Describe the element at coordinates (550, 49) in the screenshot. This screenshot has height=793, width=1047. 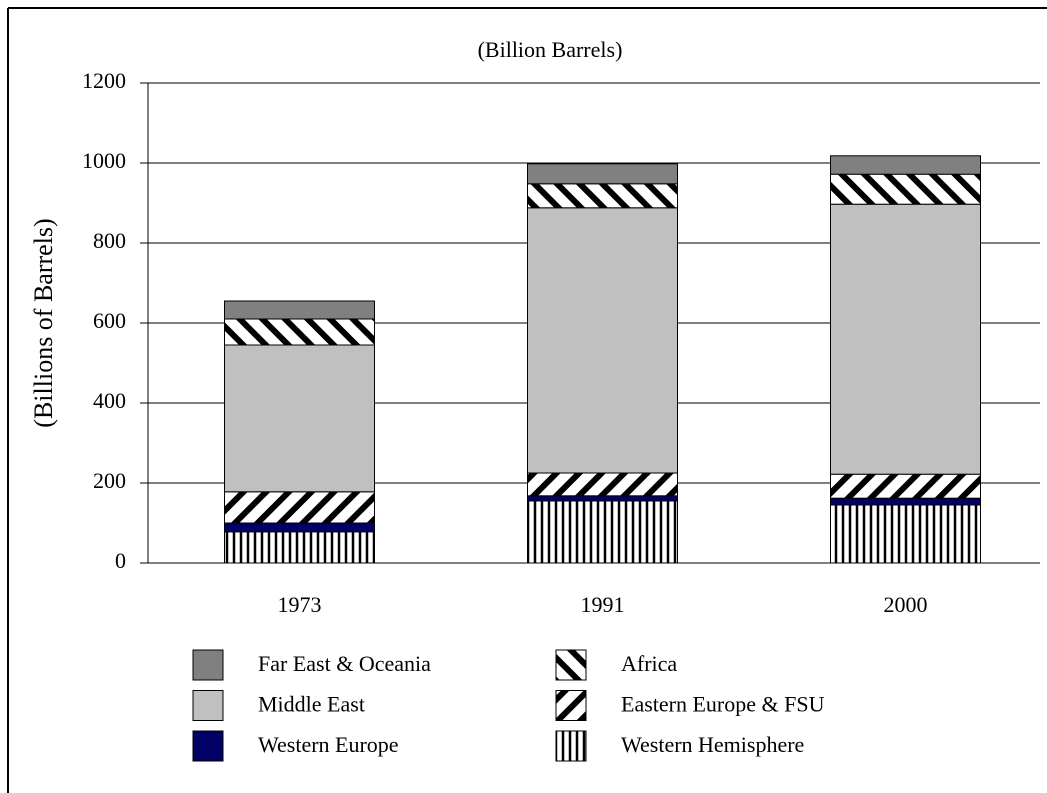
I see `subtitle: (Billion Barrels)` at that location.